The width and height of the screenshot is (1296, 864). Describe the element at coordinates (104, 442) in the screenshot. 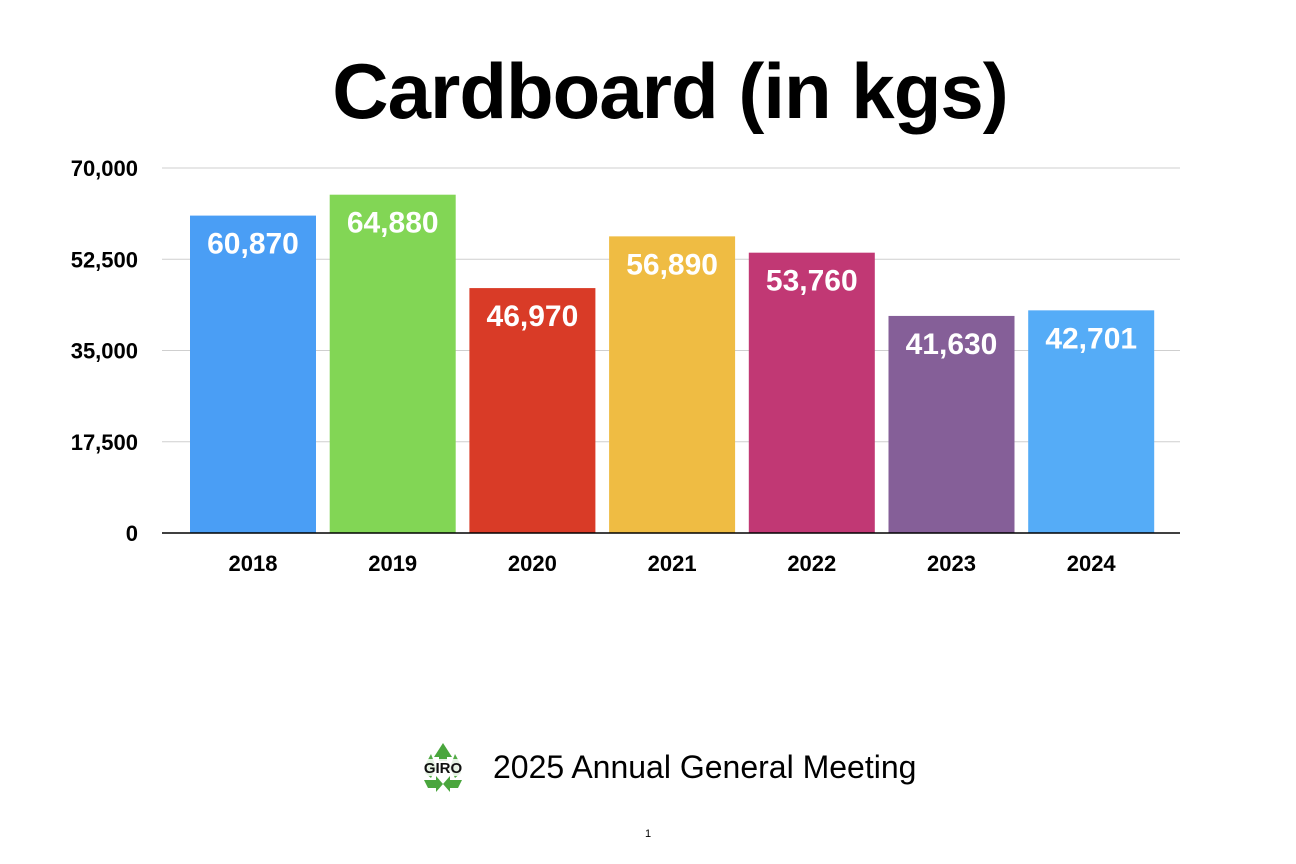

I see `y-tick-label: 17,500` at that location.